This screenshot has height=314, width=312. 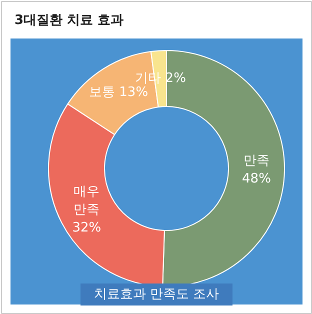 I want to click on data-label: 48%, so click(x=256, y=178).